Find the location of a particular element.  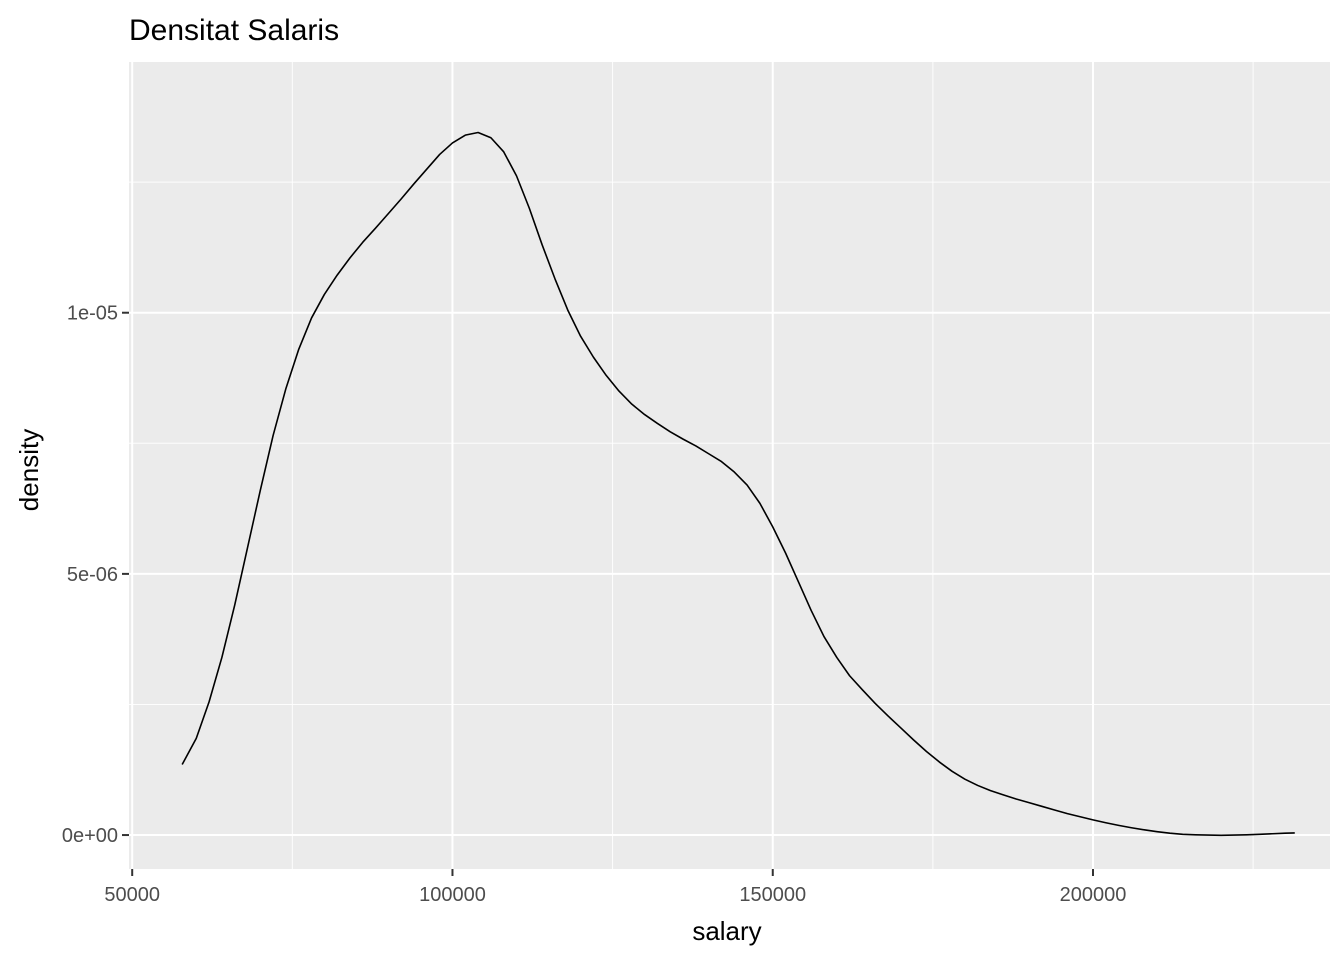

chart-title: Densitat Salaris is located at coordinates (234, 30).